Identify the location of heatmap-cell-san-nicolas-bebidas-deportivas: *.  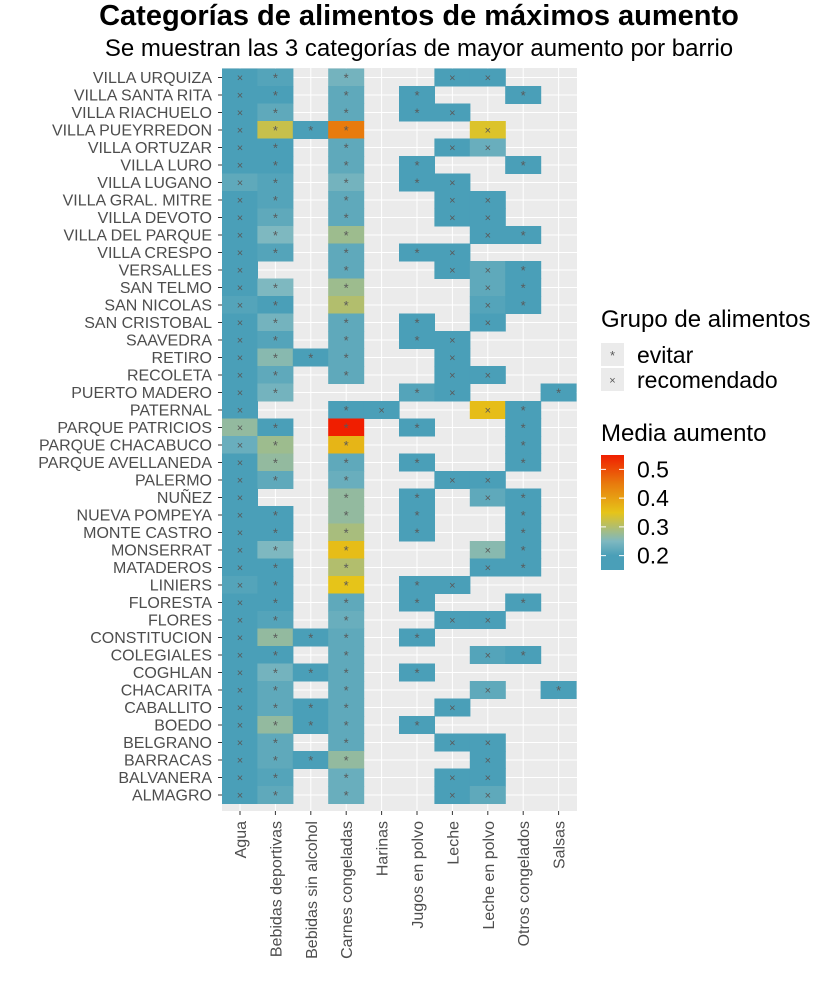
(275, 305).